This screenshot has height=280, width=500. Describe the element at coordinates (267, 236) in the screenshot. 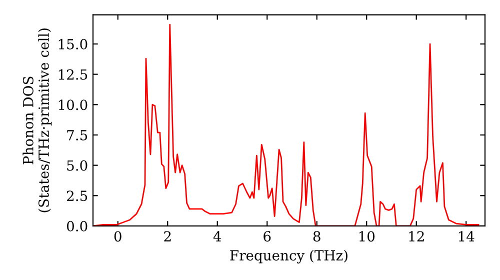

I see `x-tick-label: 6` at that location.